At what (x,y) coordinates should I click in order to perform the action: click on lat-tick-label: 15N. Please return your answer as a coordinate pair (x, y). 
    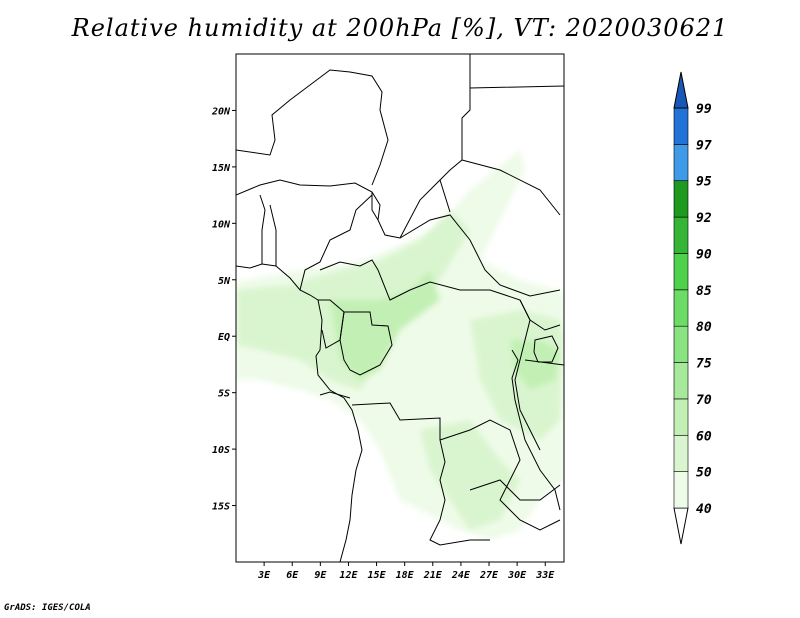
    Looking at the image, I should click on (221, 168).